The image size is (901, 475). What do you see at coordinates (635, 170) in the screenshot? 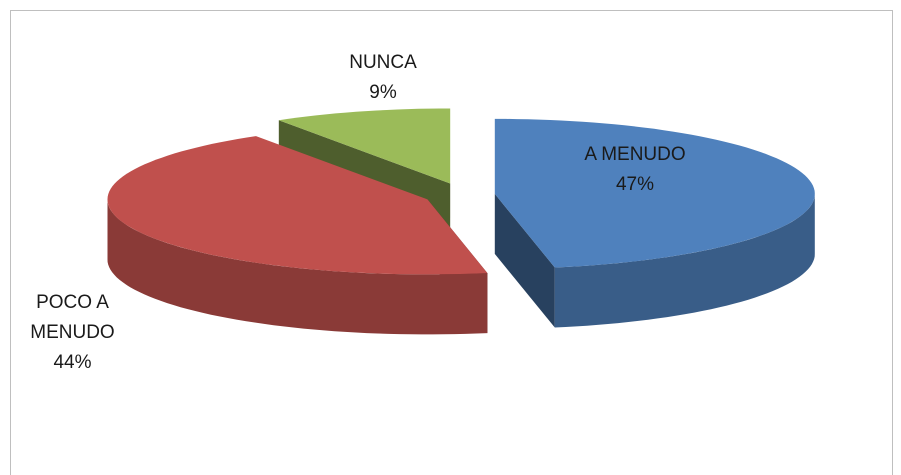
I see `slice-label: A MENUDO 47%` at bounding box center [635, 170].